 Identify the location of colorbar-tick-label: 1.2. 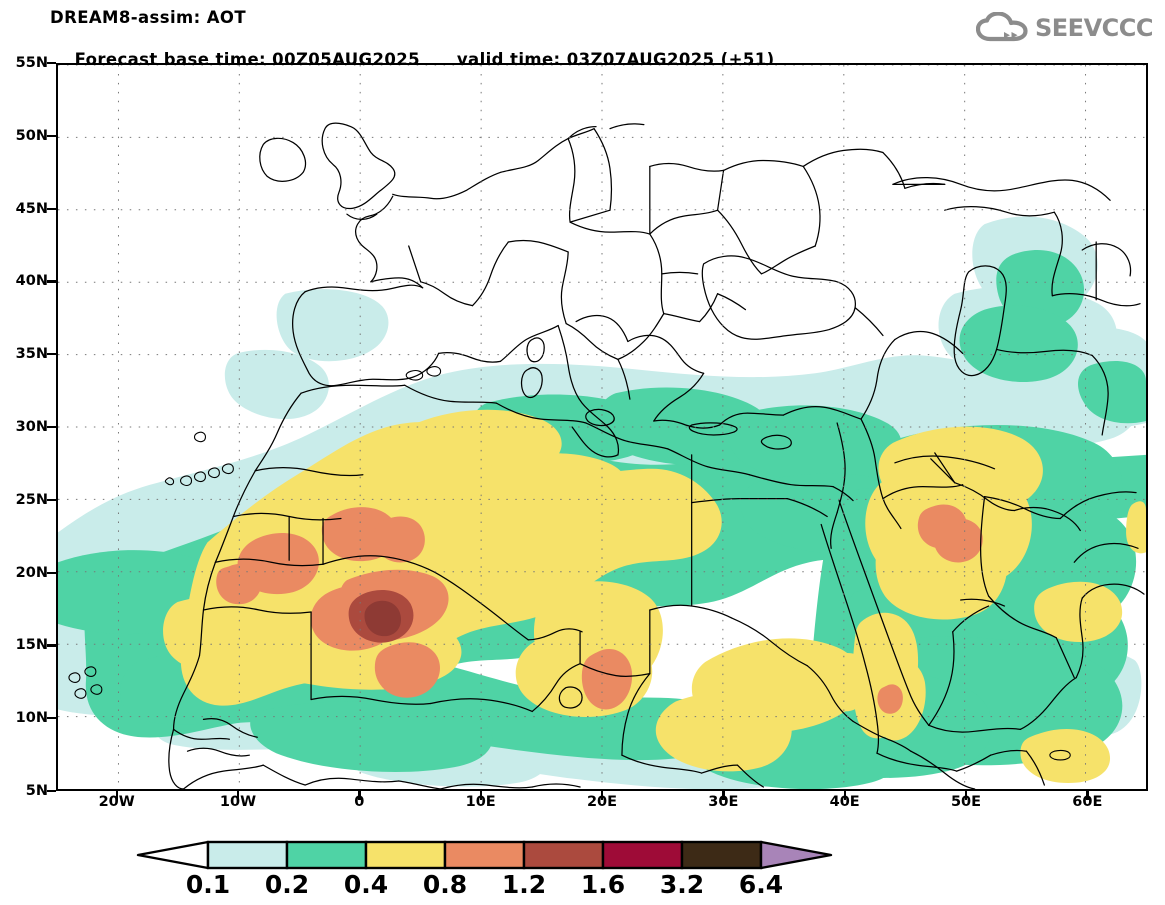
(524, 884).